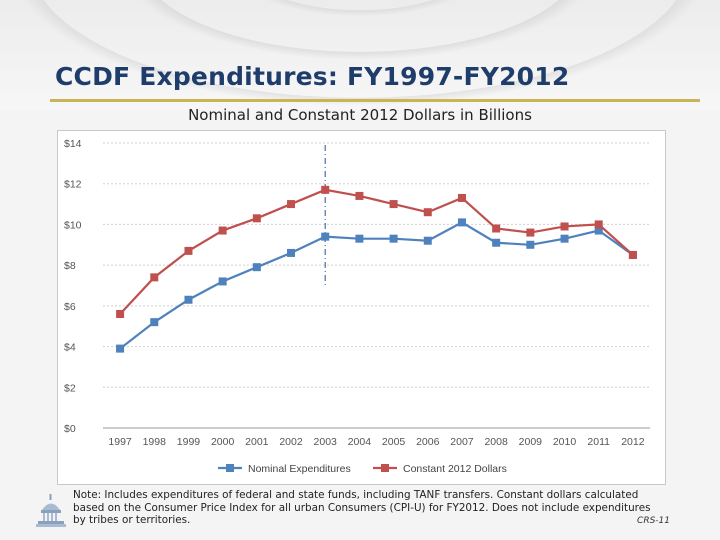  Describe the element at coordinates (455, 469) in the screenshot. I see `legend-label: Constant 2012 Dollars` at that location.